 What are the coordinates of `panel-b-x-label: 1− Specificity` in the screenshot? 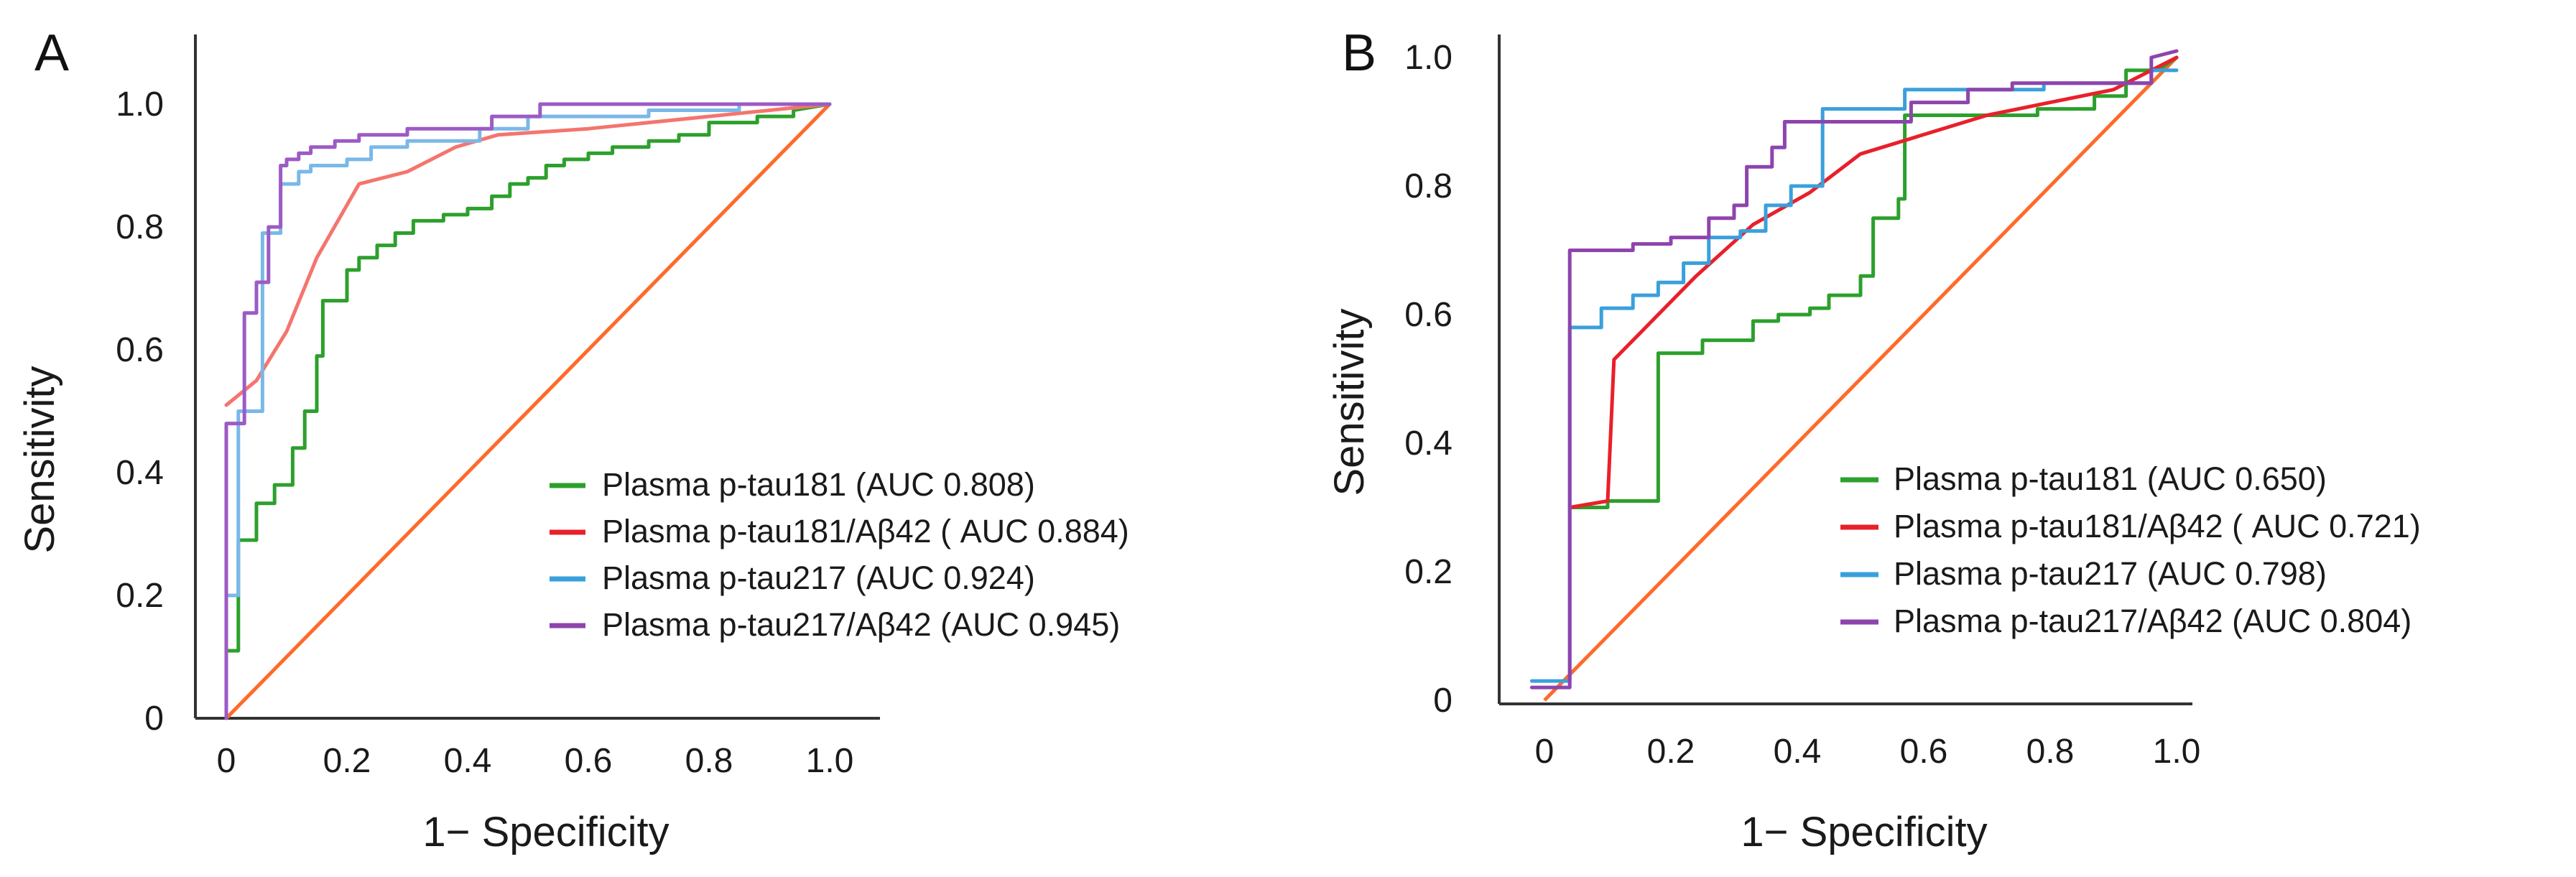 It's located at (1864, 832).